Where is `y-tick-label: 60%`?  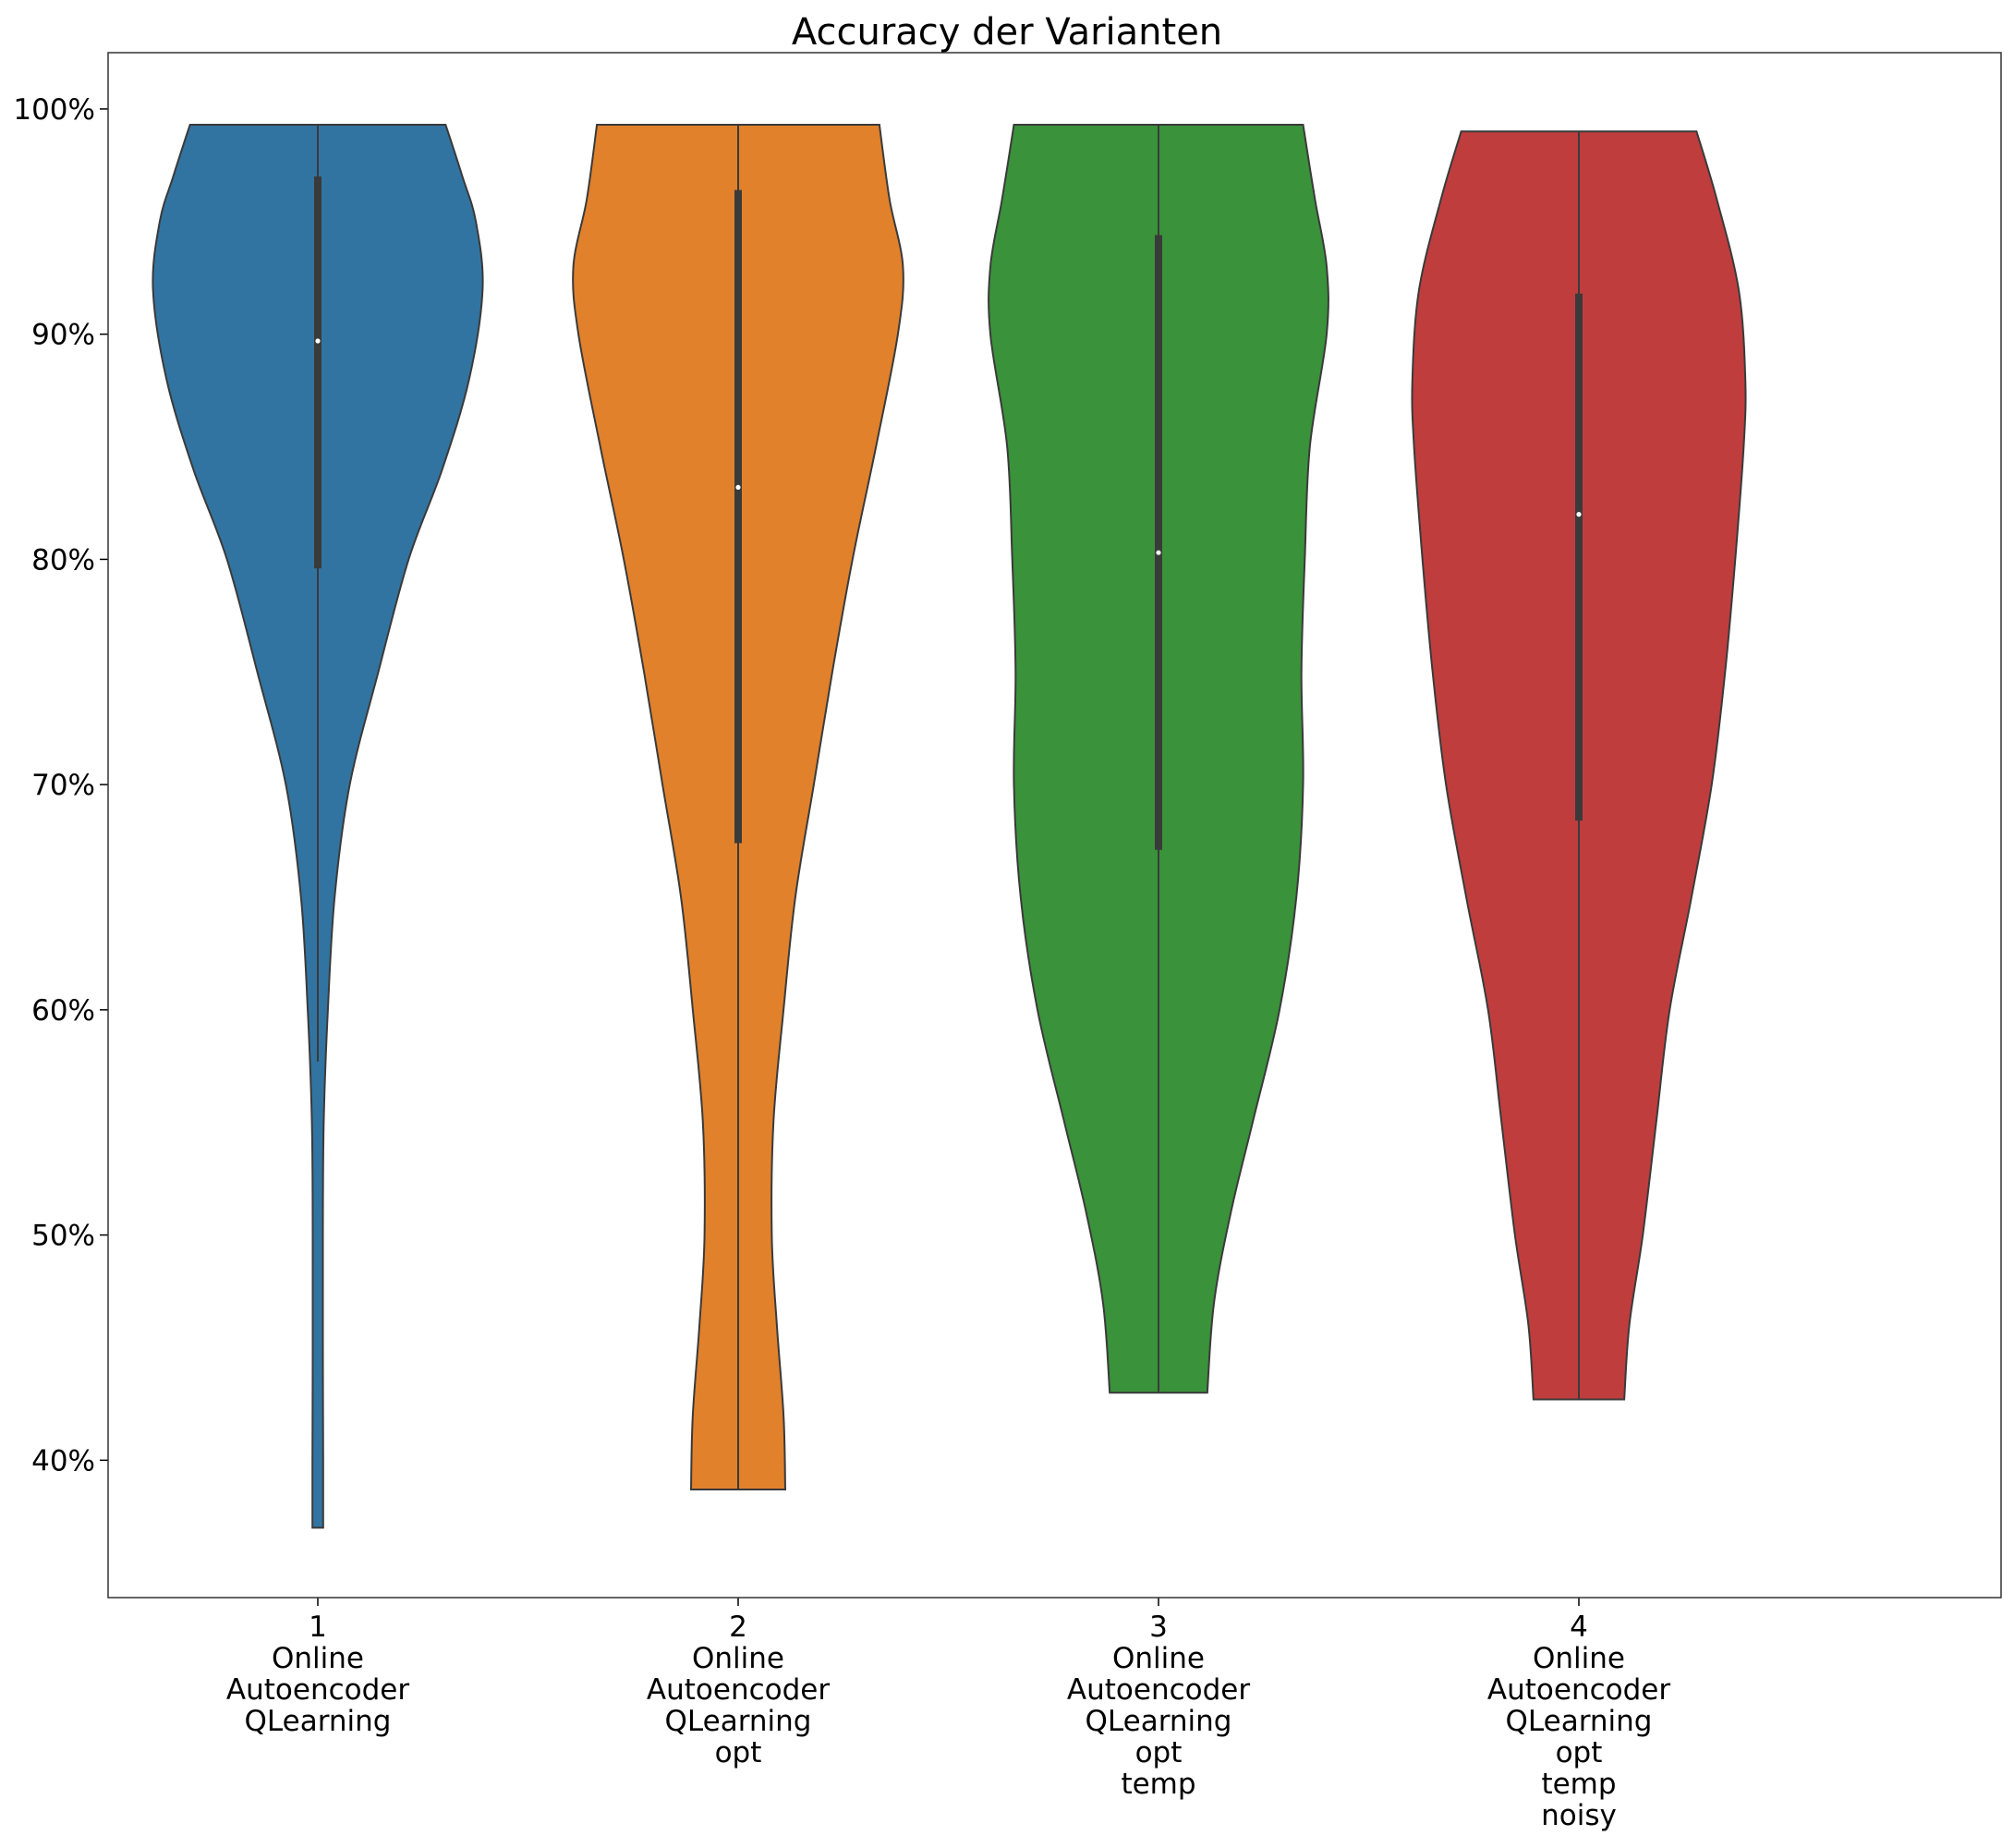
y-tick-label: 60% is located at coordinates (63, 1011).